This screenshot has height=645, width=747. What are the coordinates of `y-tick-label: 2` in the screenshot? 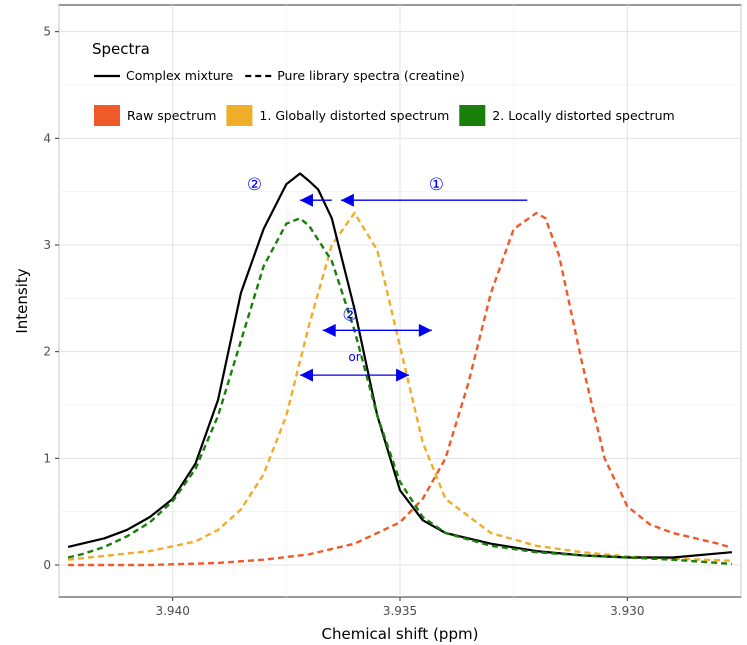 It's located at (47, 352).